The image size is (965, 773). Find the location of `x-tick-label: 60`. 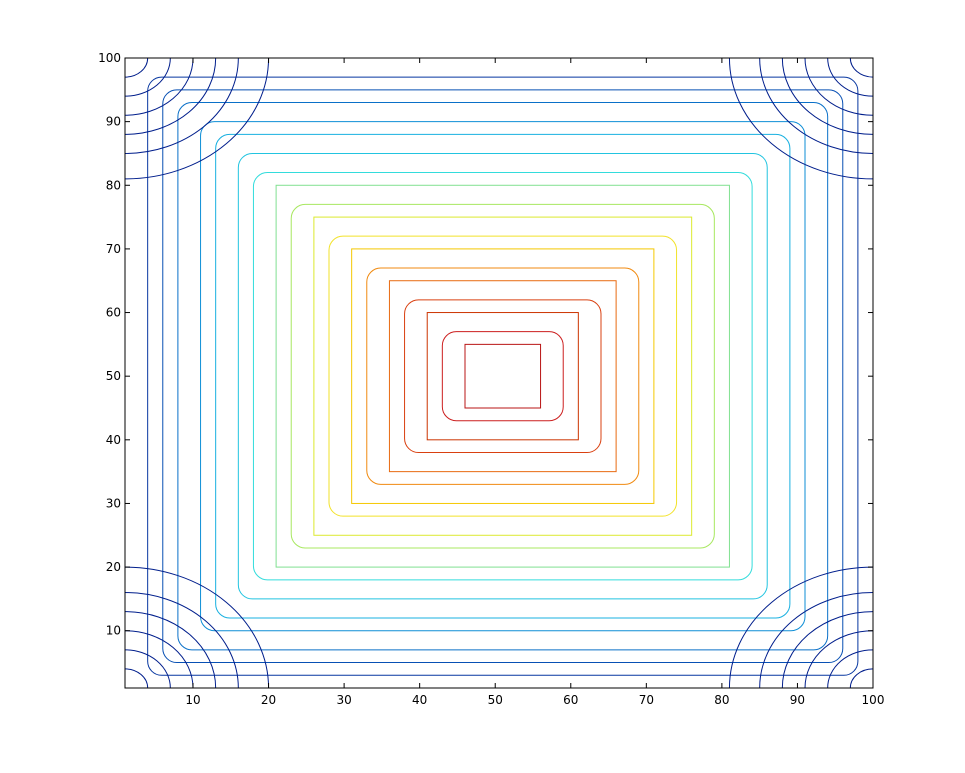

x-tick-label: 60 is located at coordinates (570, 700).